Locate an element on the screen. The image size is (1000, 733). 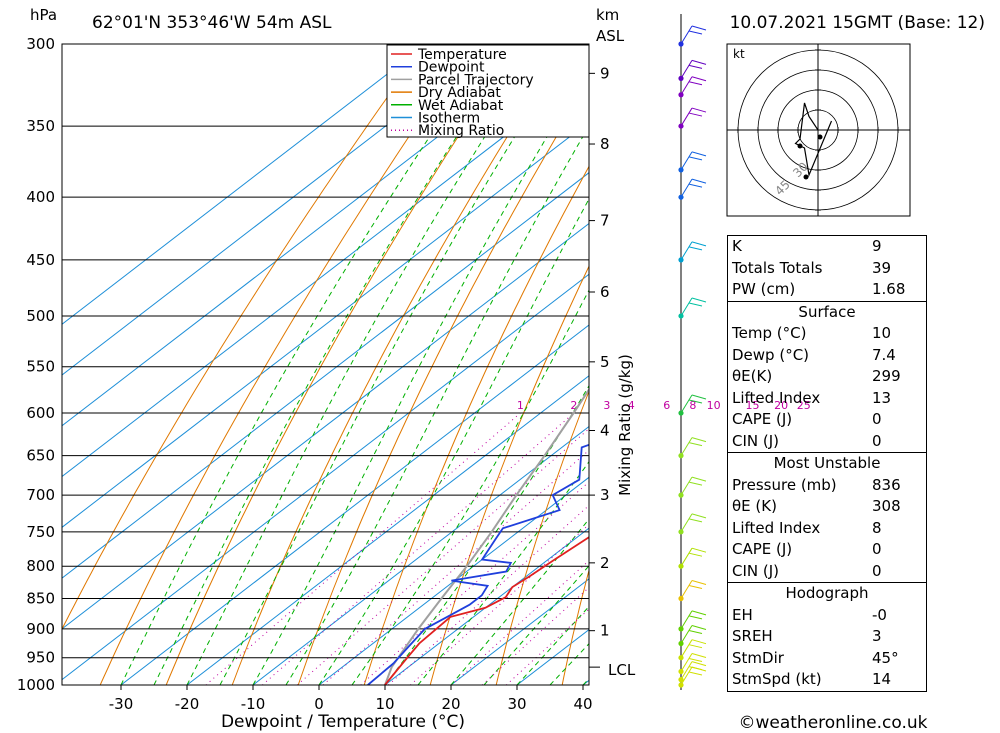
temperature-tick-label: -30 is located at coordinates (121, 704).